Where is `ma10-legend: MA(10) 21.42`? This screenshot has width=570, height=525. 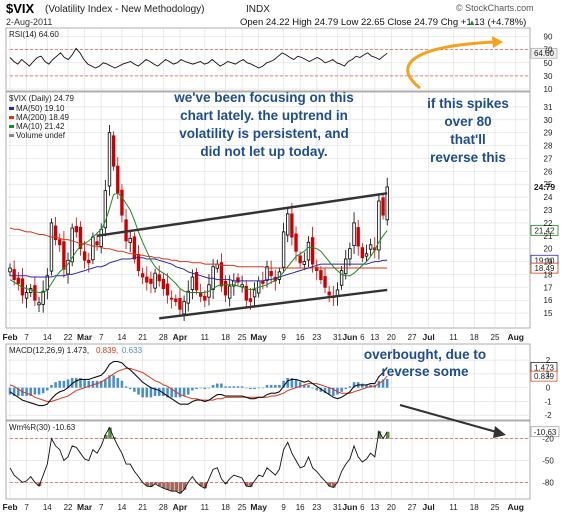 ma10-legend: MA(10) 21.42 is located at coordinates (40, 126).